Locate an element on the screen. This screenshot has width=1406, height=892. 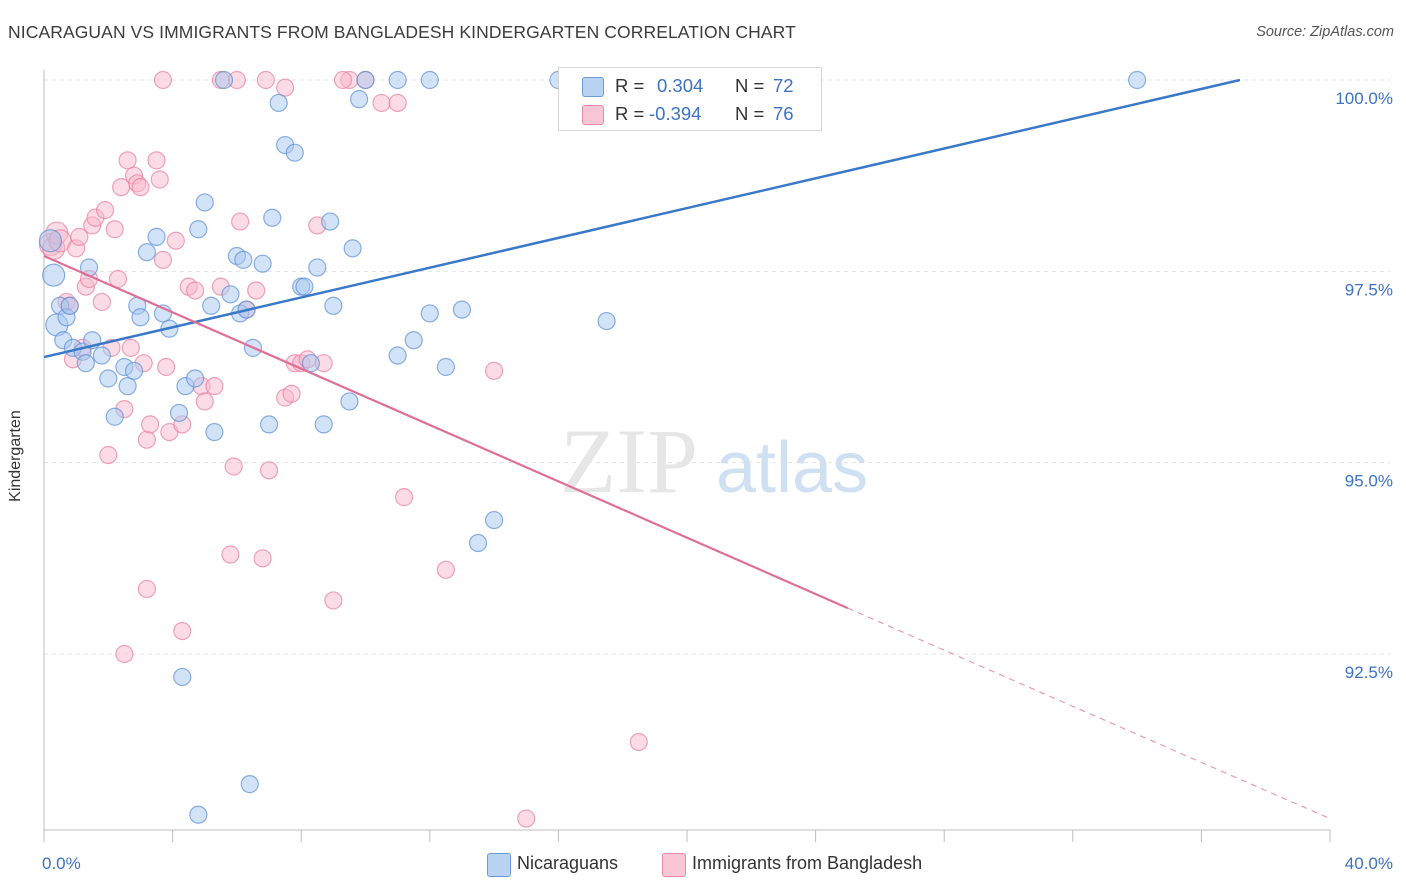
legend-n-value: 76 is located at coordinates (783, 113).